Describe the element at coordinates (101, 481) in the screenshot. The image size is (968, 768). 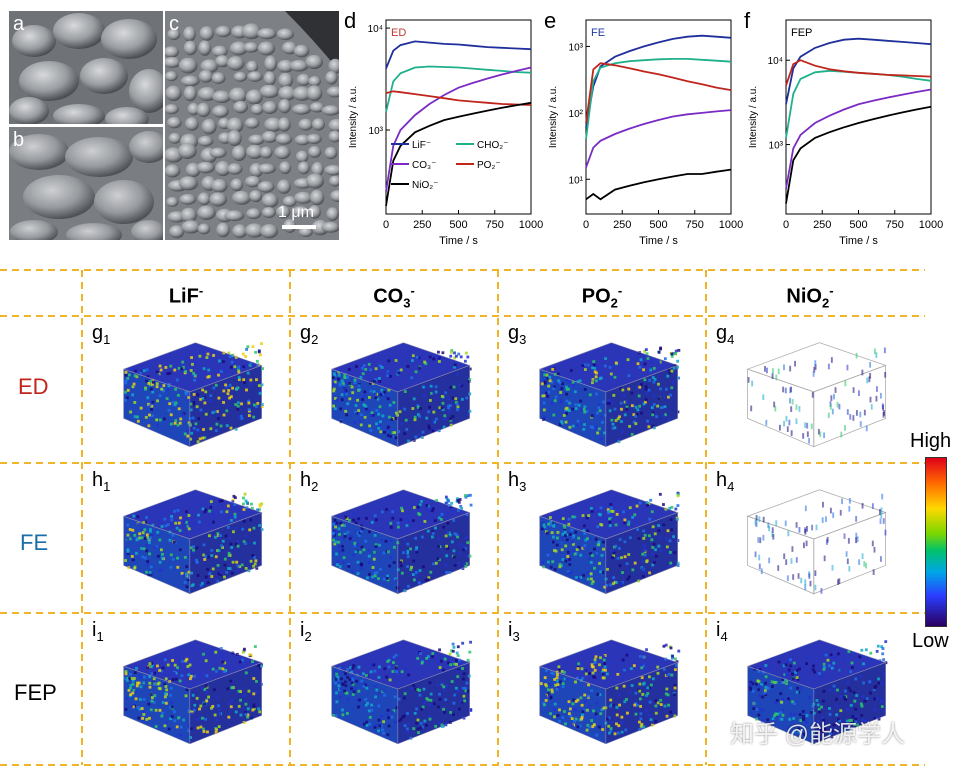
I see `cell-label: h1` at that location.